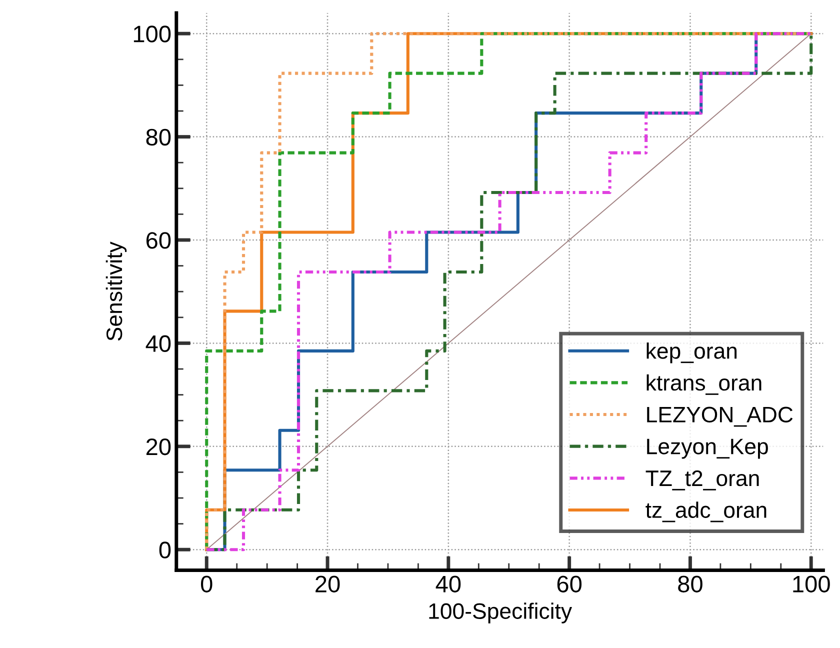 This screenshot has height=648, width=840. I want to click on x-tick-label: 100, so click(811, 584).